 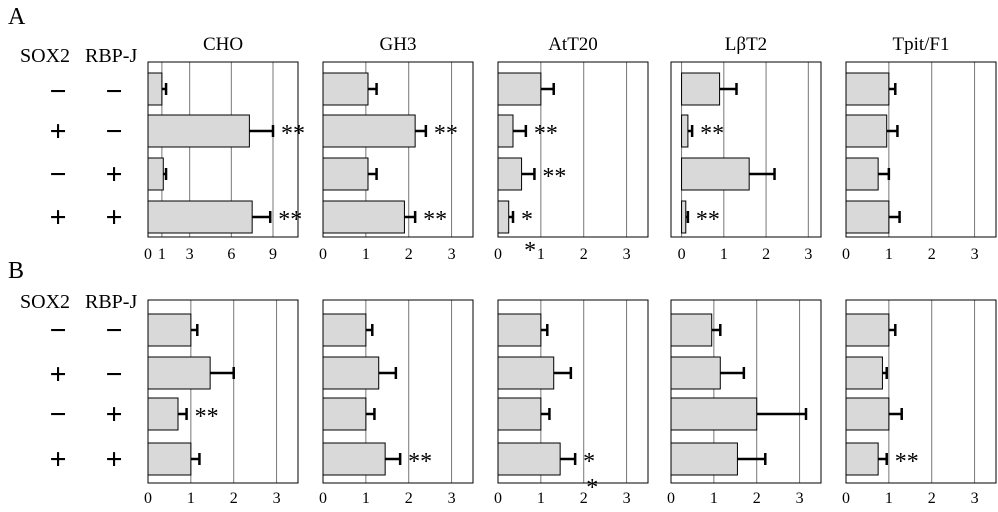 What do you see at coordinates (148, 498) in the screenshot?
I see `tick-label-b-1-0: 0` at bounding box center [148, 498].